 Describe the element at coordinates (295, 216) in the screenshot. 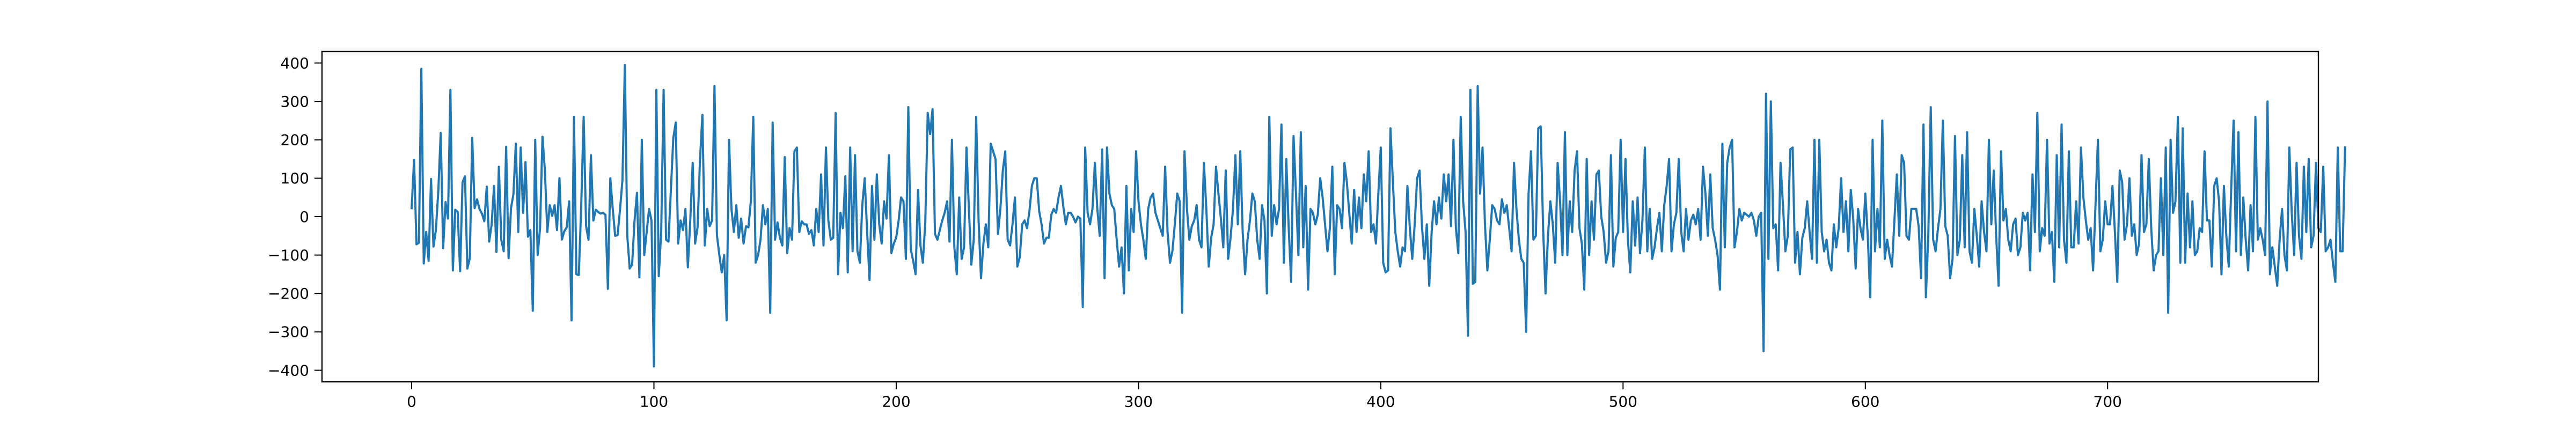

I see `y-axis: −400 −300 −200 −100 0 100 200 300 400` at that location.